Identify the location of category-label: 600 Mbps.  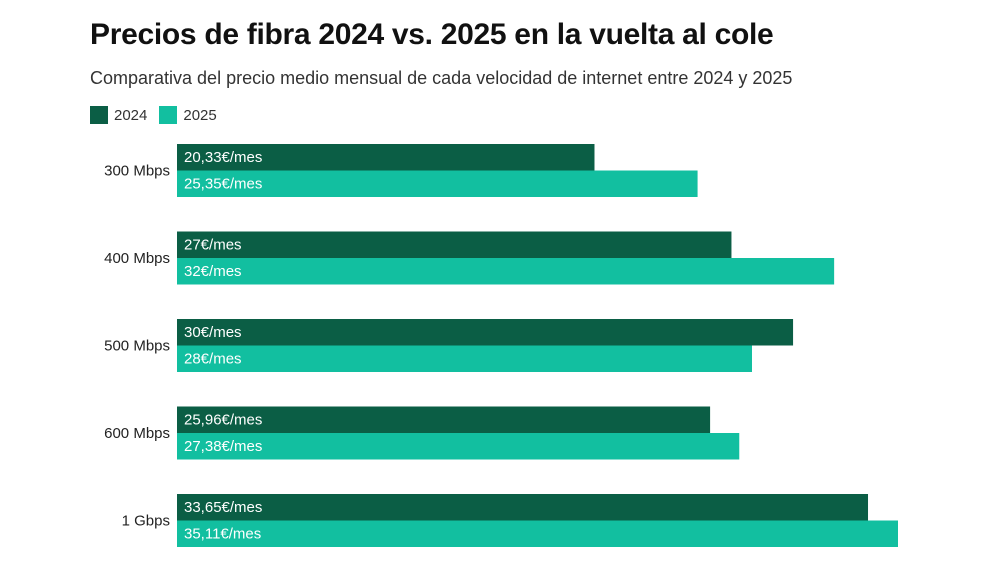
(137, 433).